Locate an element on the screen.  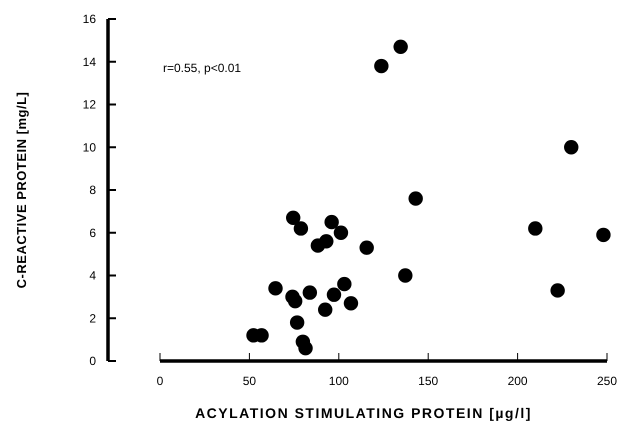
y-tick-label: 4 is located at coordinates (92, 275).